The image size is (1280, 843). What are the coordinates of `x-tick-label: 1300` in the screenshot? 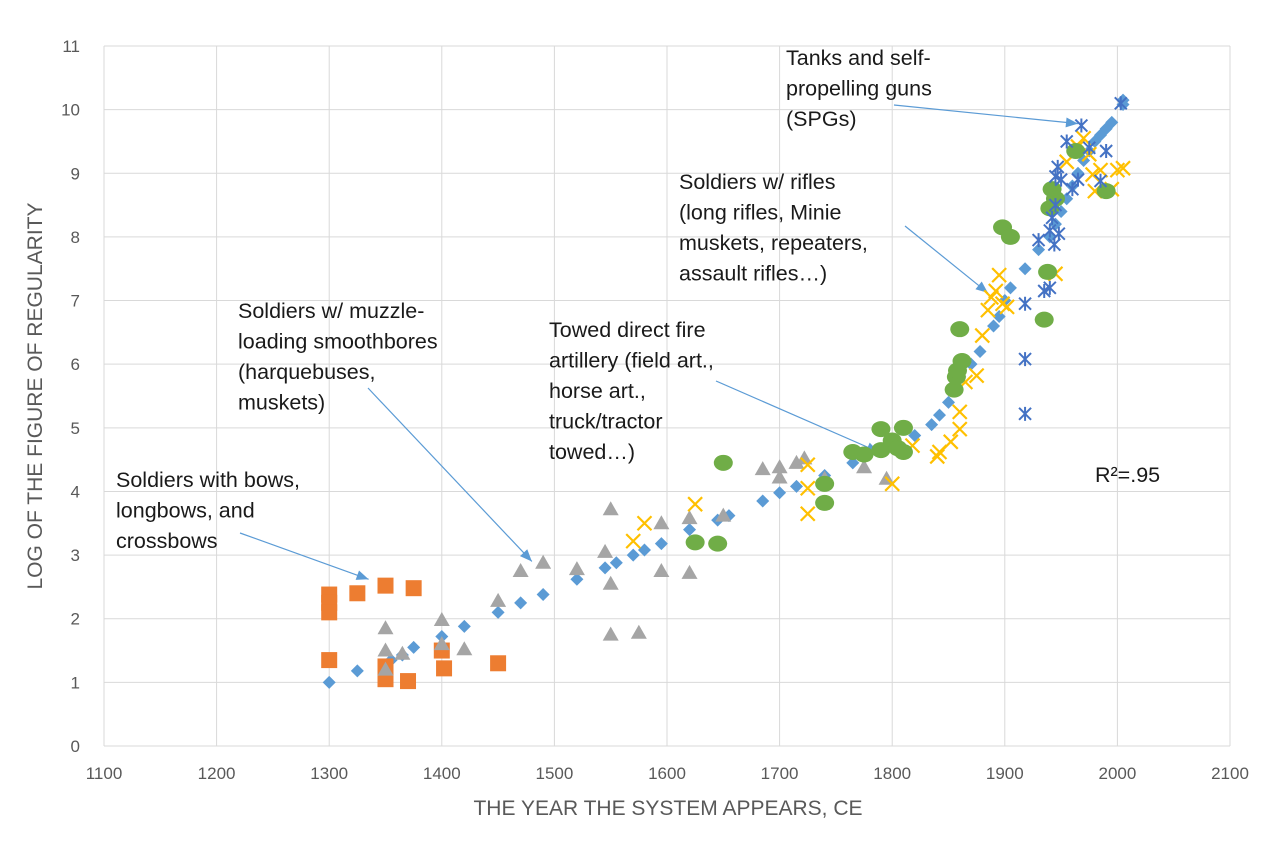 It's located at (329, 773).